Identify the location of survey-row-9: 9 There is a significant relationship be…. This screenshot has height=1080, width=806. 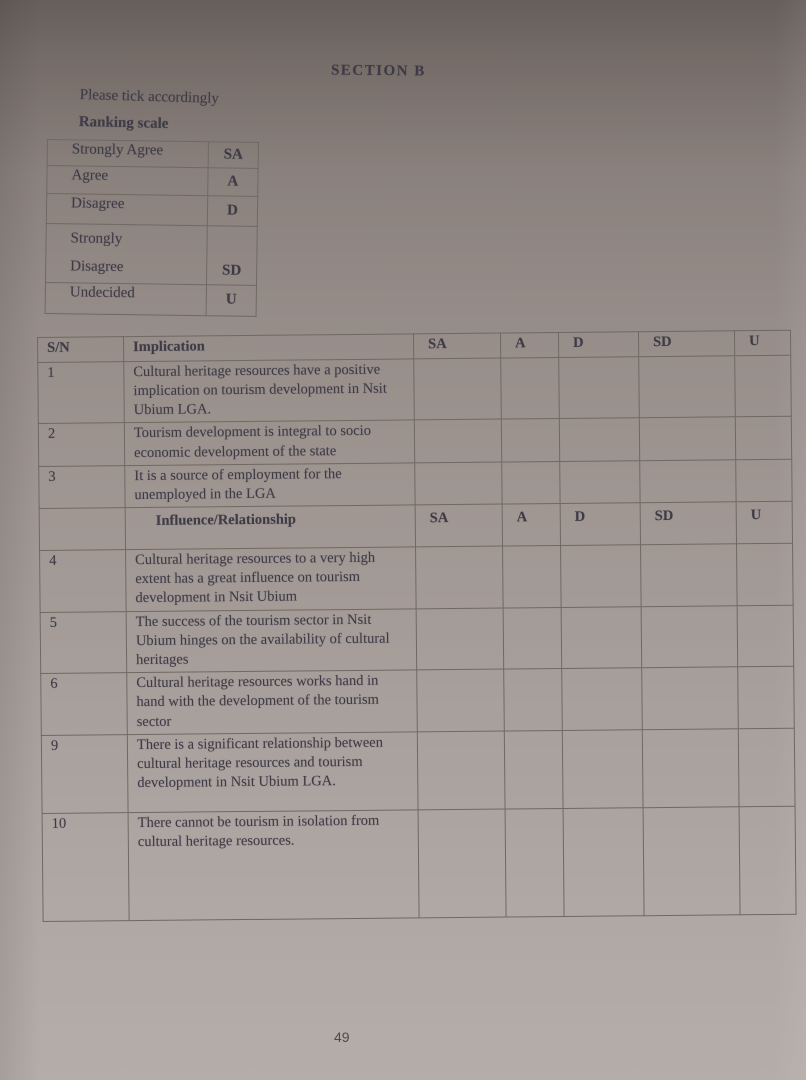
(418, 770).